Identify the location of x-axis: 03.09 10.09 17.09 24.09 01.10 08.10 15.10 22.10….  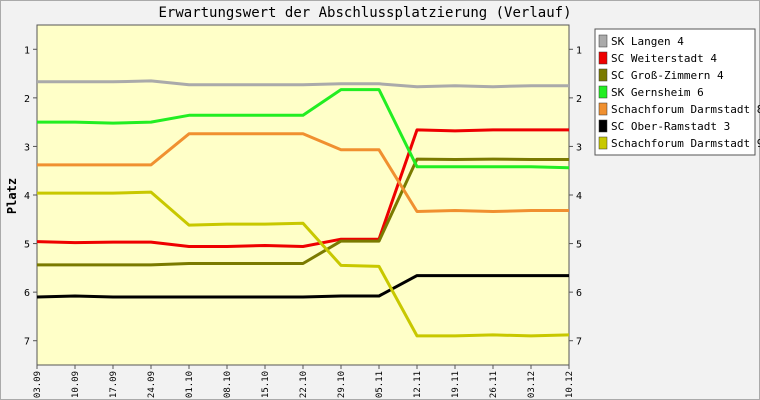
(304, 381).